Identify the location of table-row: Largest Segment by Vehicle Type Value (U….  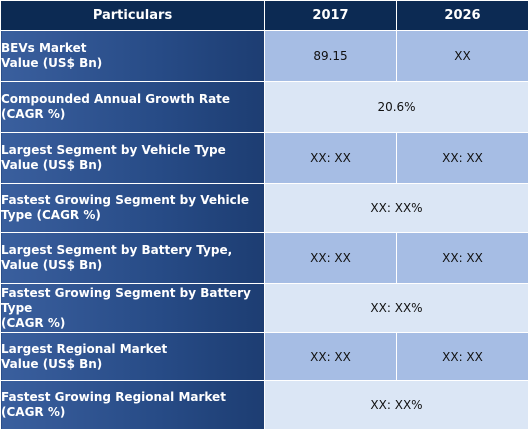
(264, 158).